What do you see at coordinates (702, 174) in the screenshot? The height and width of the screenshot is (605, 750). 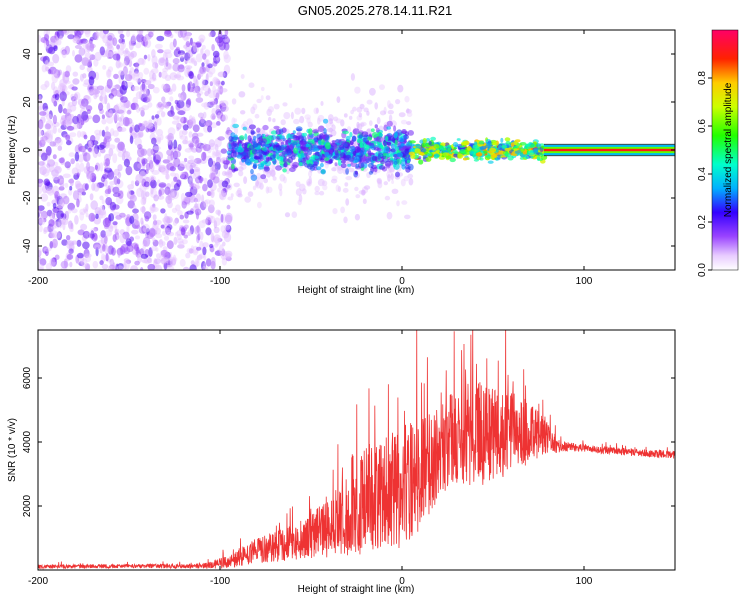 I see `colorbar-tick-label: 0.4` at bounding box center [702, 174].